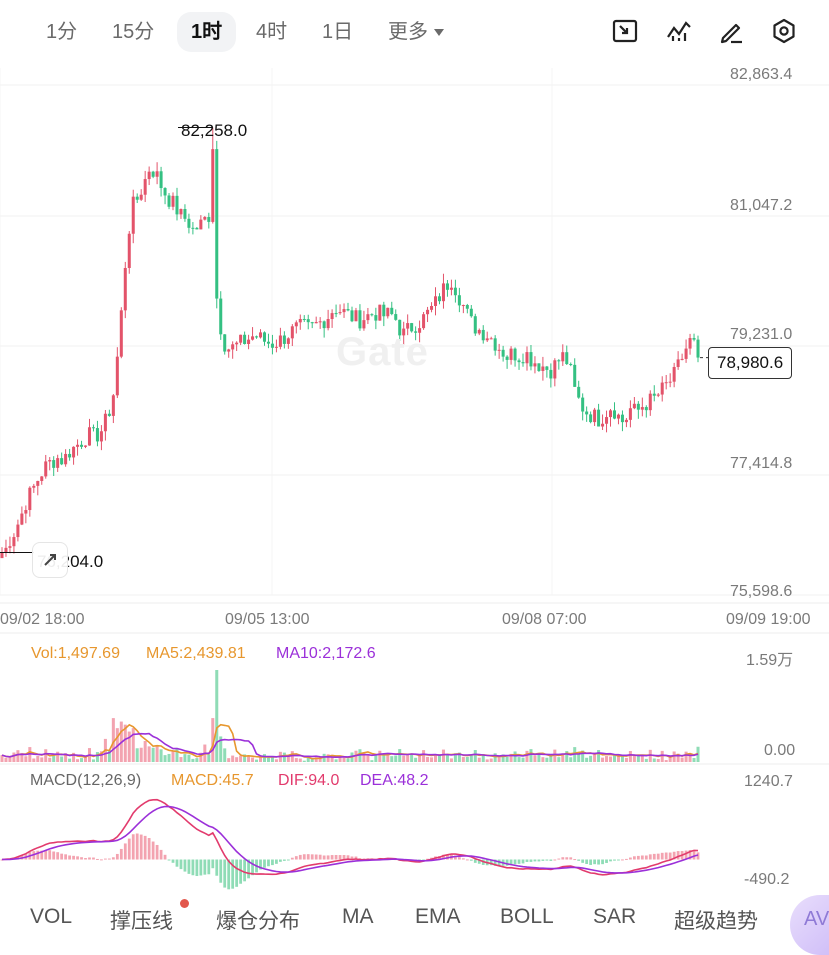 The image size is (829, 955). What do you see at coordinates (62, 32) in the screenshot?
I see `timeframe-1m: 1分` at bounding box center [62, 32].